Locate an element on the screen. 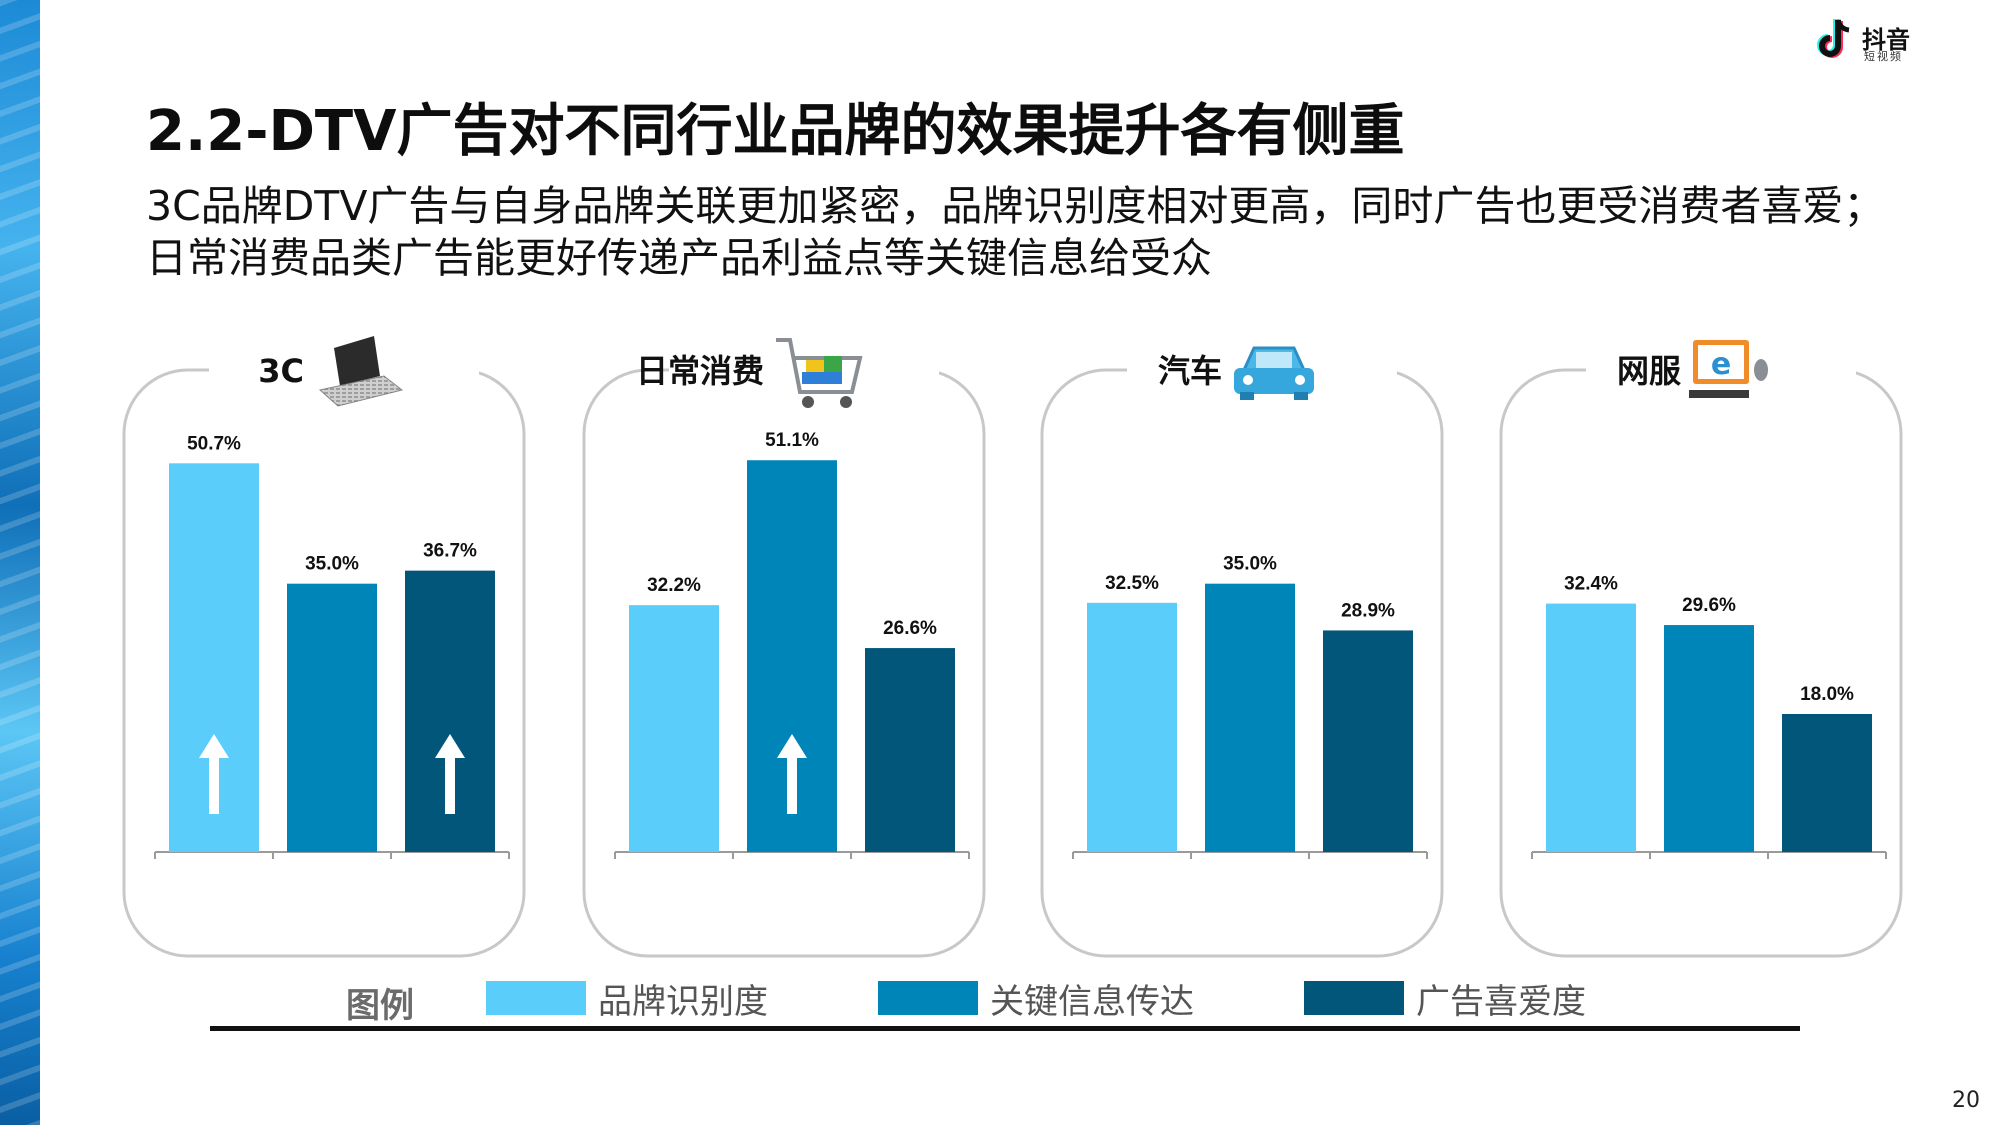  chart-panel-1: 3C 50.7% 35.0% 36.7% is located at coordinates (324, 644).